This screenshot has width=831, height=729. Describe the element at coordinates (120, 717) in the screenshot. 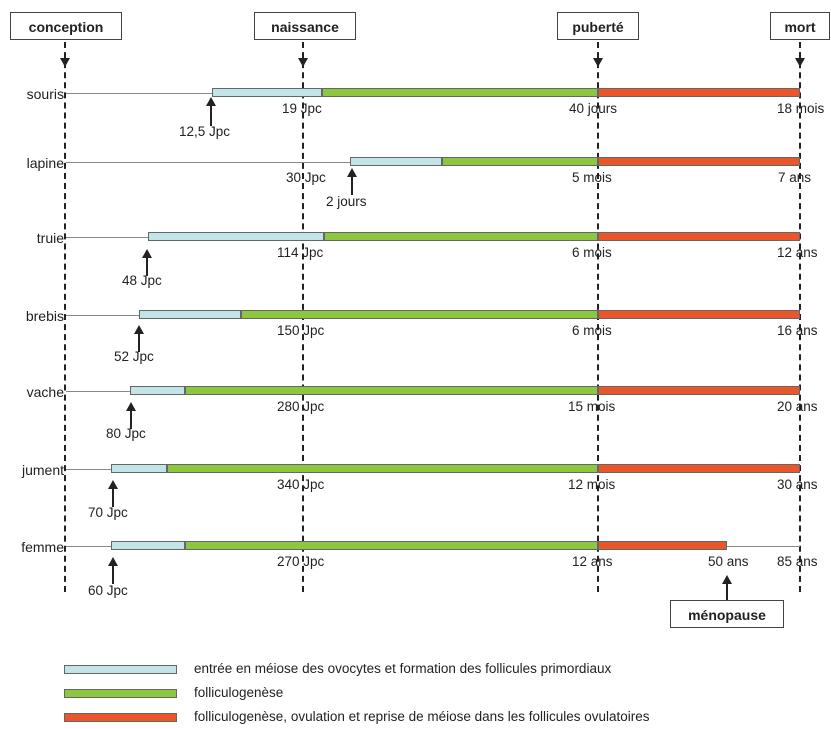

I see `legend-swatch-ovulation` at that location.